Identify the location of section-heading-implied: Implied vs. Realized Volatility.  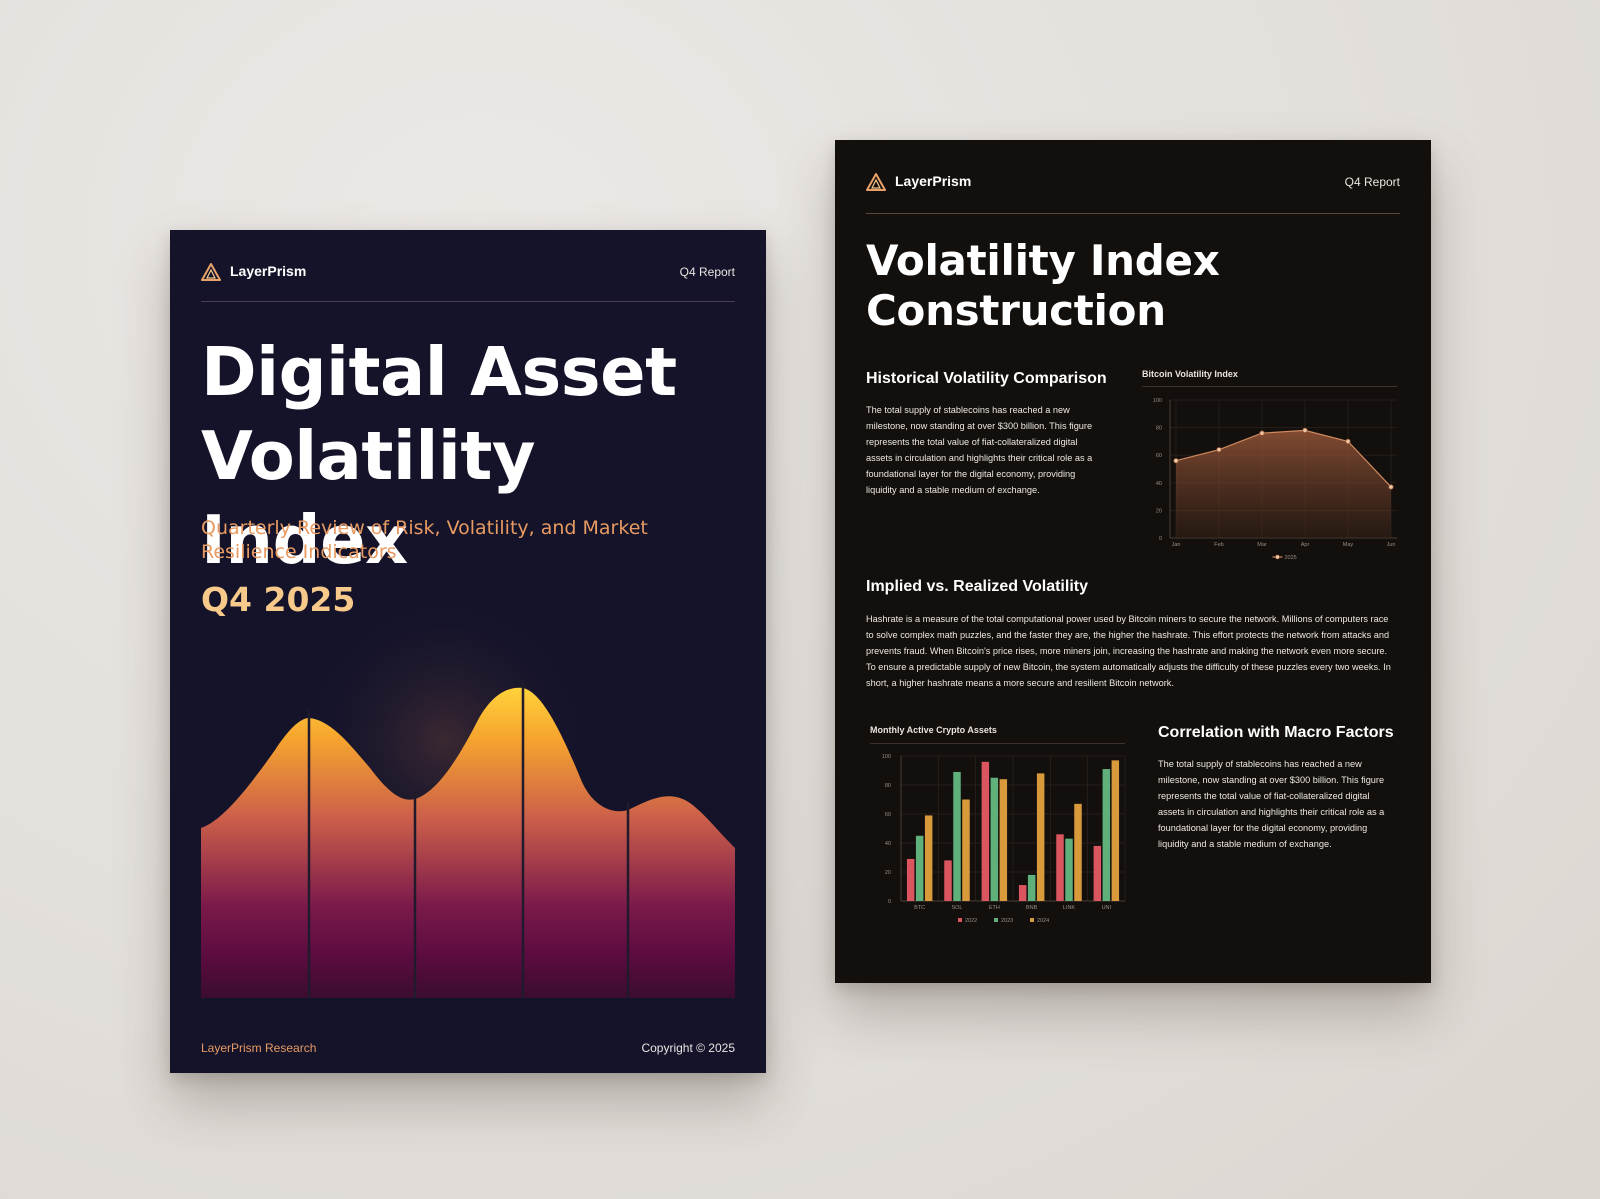
(977, 586).